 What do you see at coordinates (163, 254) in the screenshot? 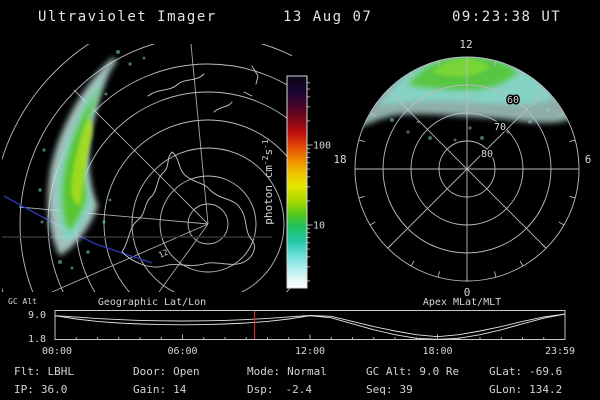
I see `geo-grid-label: 12` at bounding box center [163, 254].